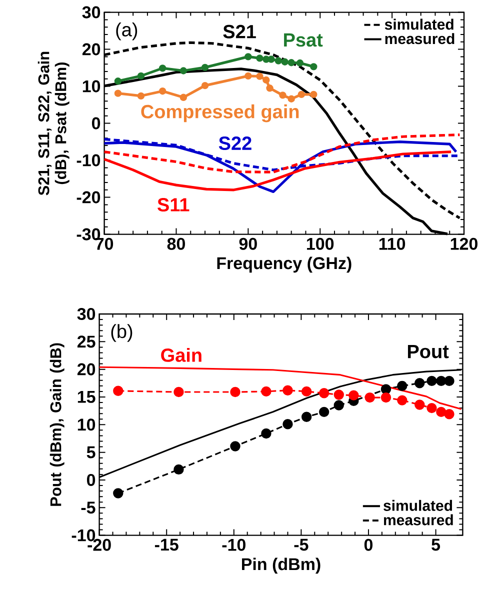  What do you see at coordinates (176, 244) in the screenshot?
I see `x-tick-label: 80` at bounding box center [176, 244].